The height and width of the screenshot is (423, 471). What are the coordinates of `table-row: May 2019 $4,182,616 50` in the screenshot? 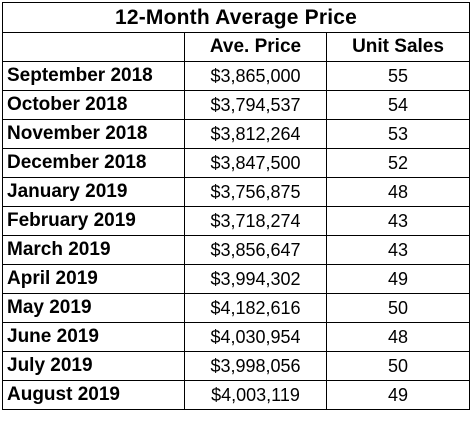 It's located at (236, 308).